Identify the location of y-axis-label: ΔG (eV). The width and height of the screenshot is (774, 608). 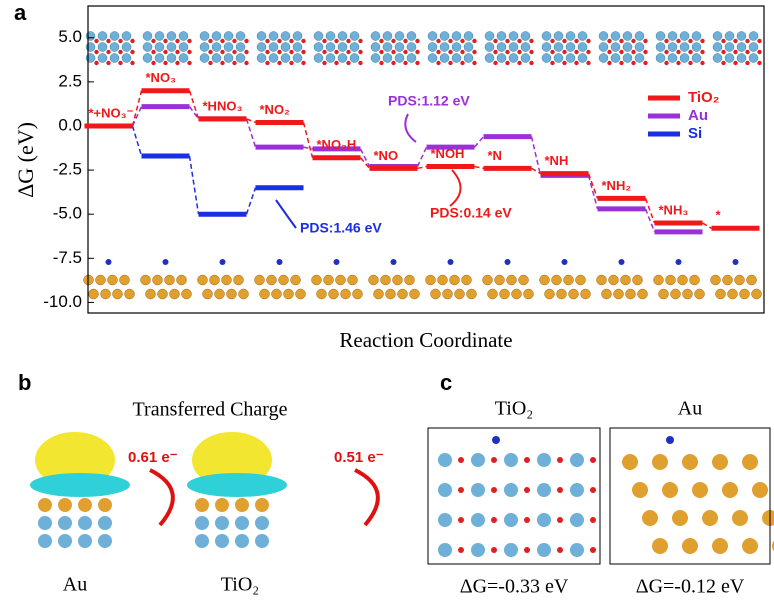
(25, 160).